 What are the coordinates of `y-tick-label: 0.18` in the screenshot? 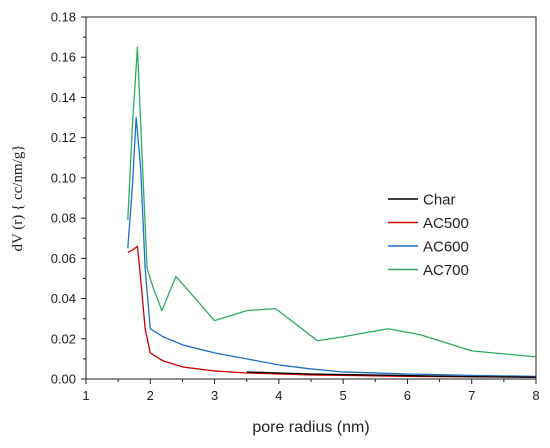 It's located at (63, 17).